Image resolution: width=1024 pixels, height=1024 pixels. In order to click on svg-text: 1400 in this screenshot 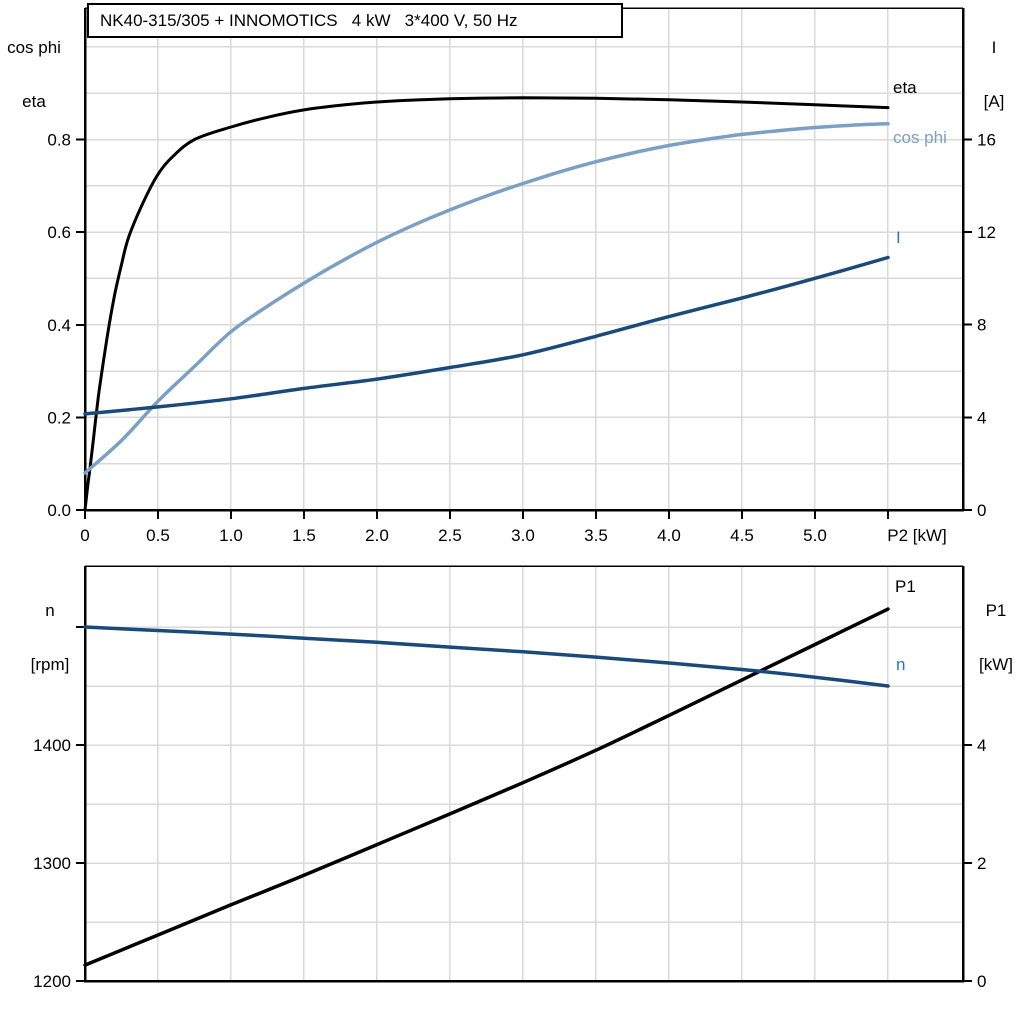, I will do `click(52, 745)`.